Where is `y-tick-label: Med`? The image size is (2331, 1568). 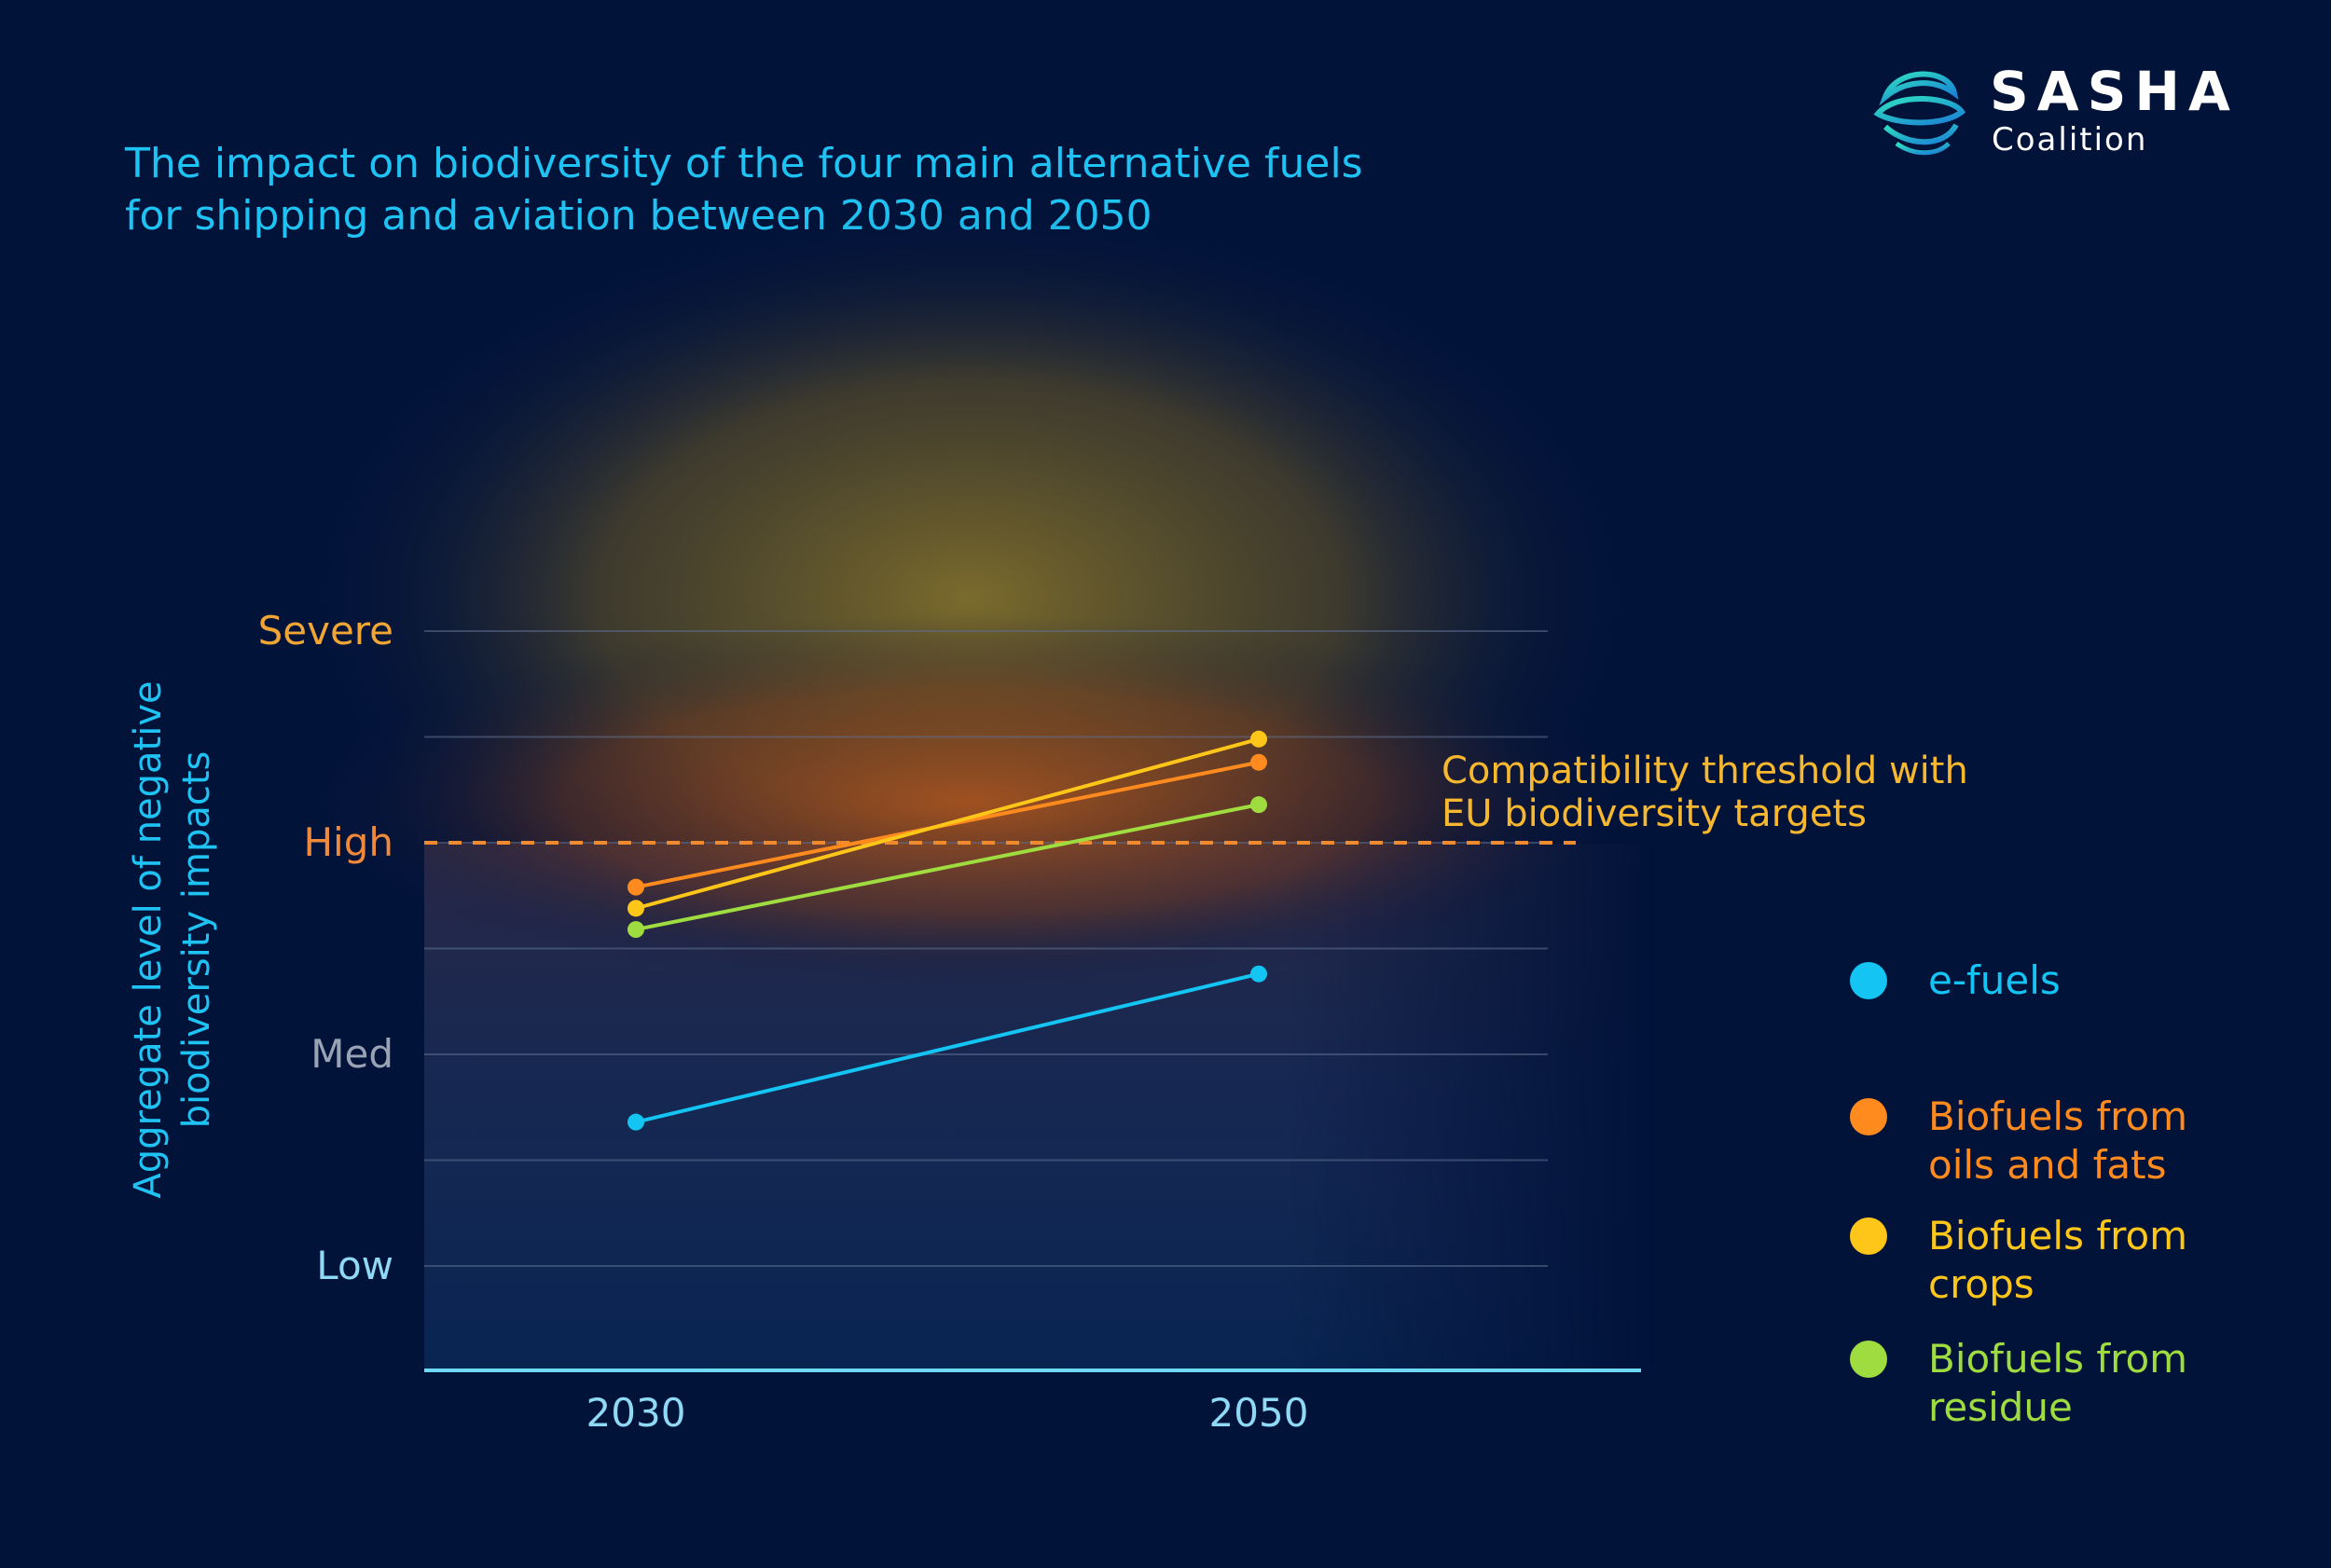
y-tick-label: Med is located at coordinates (351, 1054).